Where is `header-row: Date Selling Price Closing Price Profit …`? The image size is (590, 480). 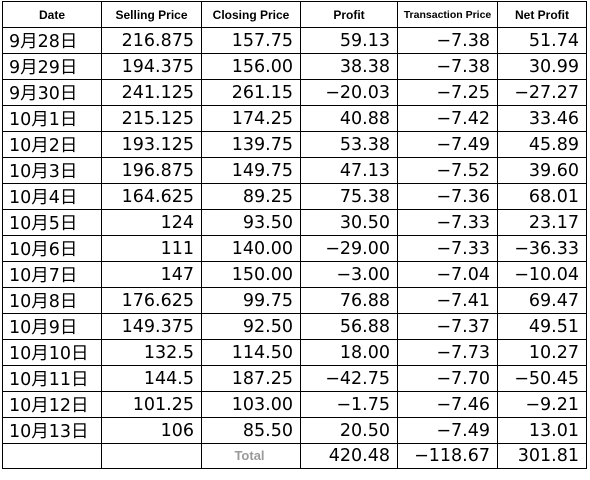
header-row: Date Selling Price Closing Price Profit … is located at coordinates (294, 14).